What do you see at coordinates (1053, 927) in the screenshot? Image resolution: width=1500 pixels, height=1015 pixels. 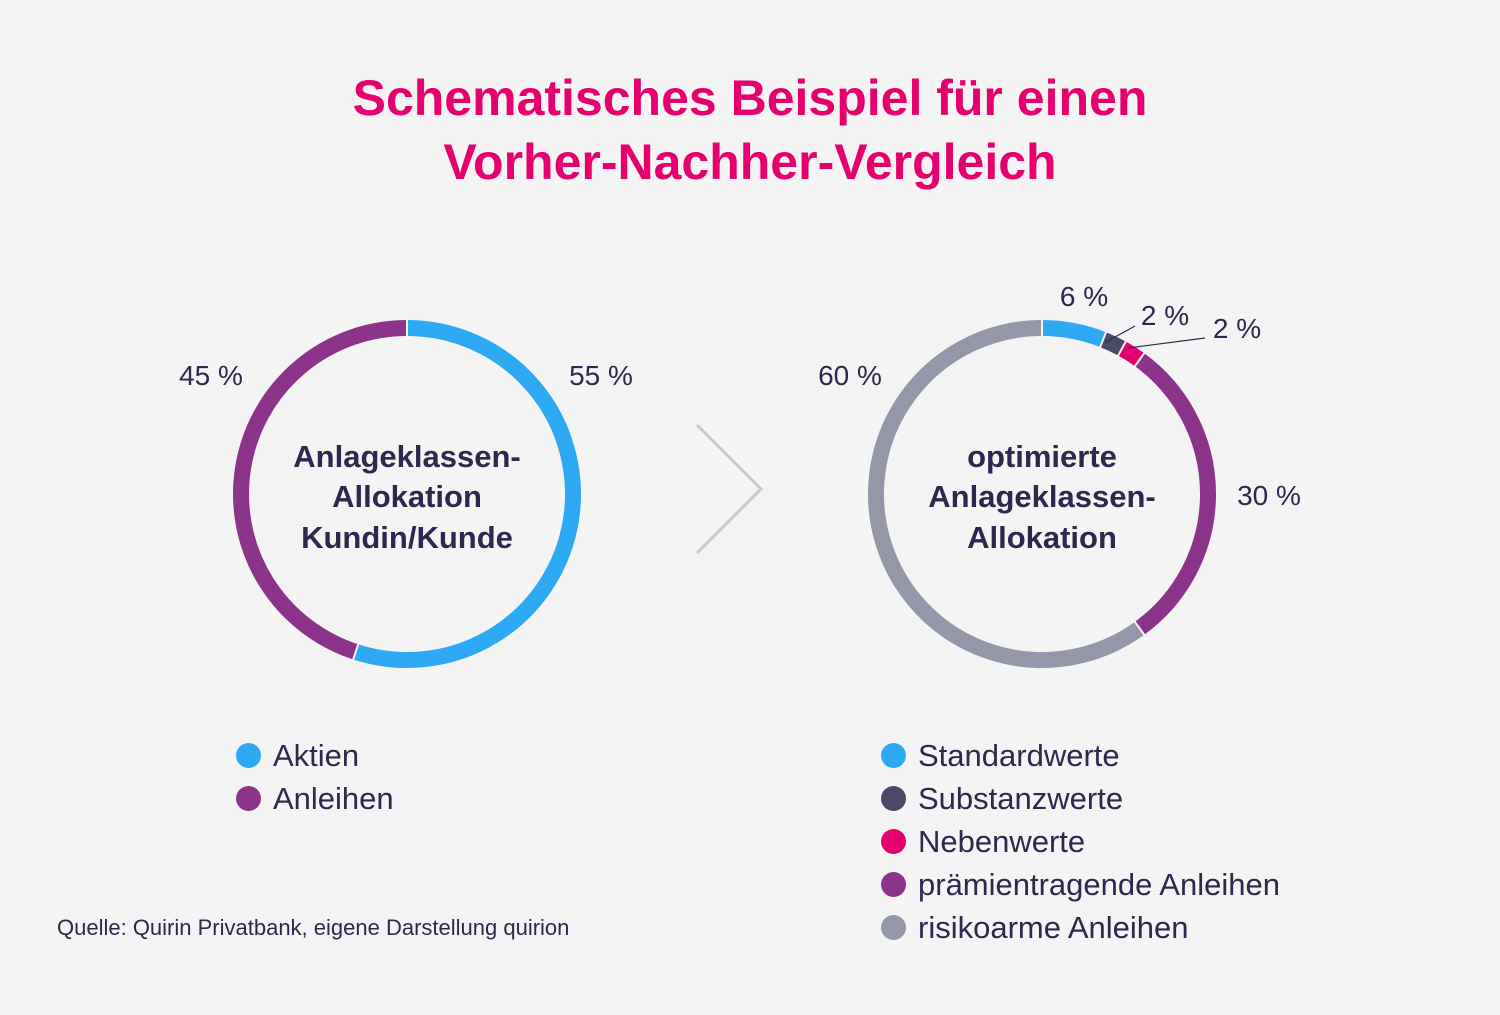 I see `legend-label: risikoarme Anleihen` at bounding box center [1053, 927].